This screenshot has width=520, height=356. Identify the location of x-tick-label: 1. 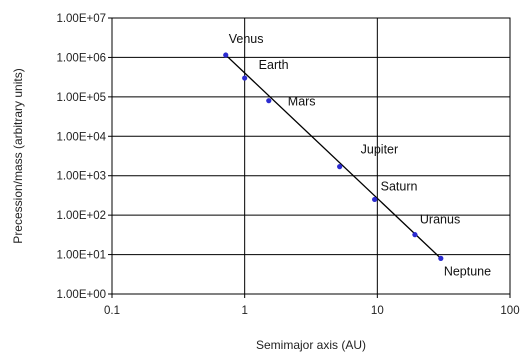
(244, 311).